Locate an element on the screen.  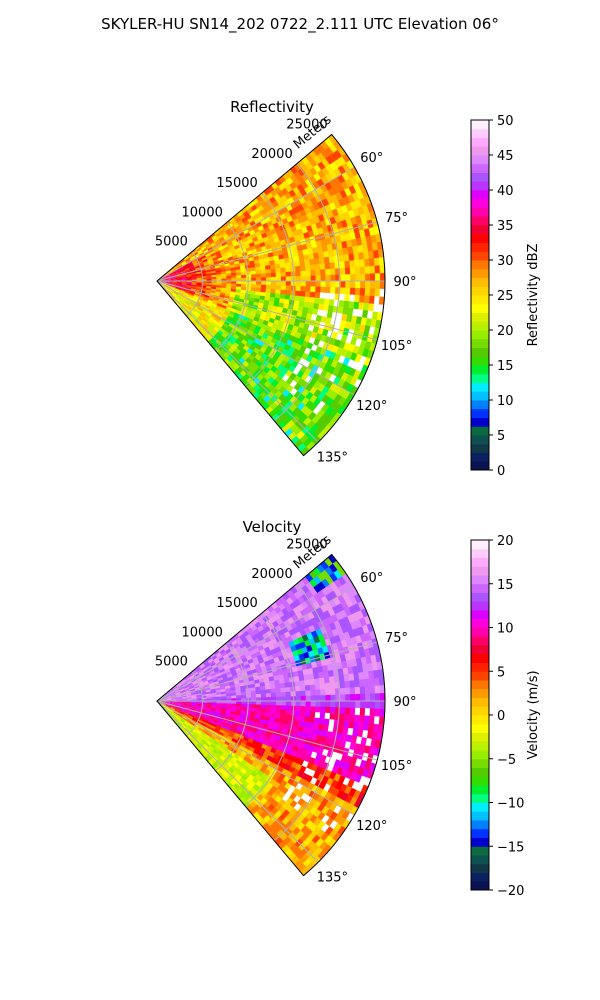
azimuth-gridline is located at coordinates (267, 730).